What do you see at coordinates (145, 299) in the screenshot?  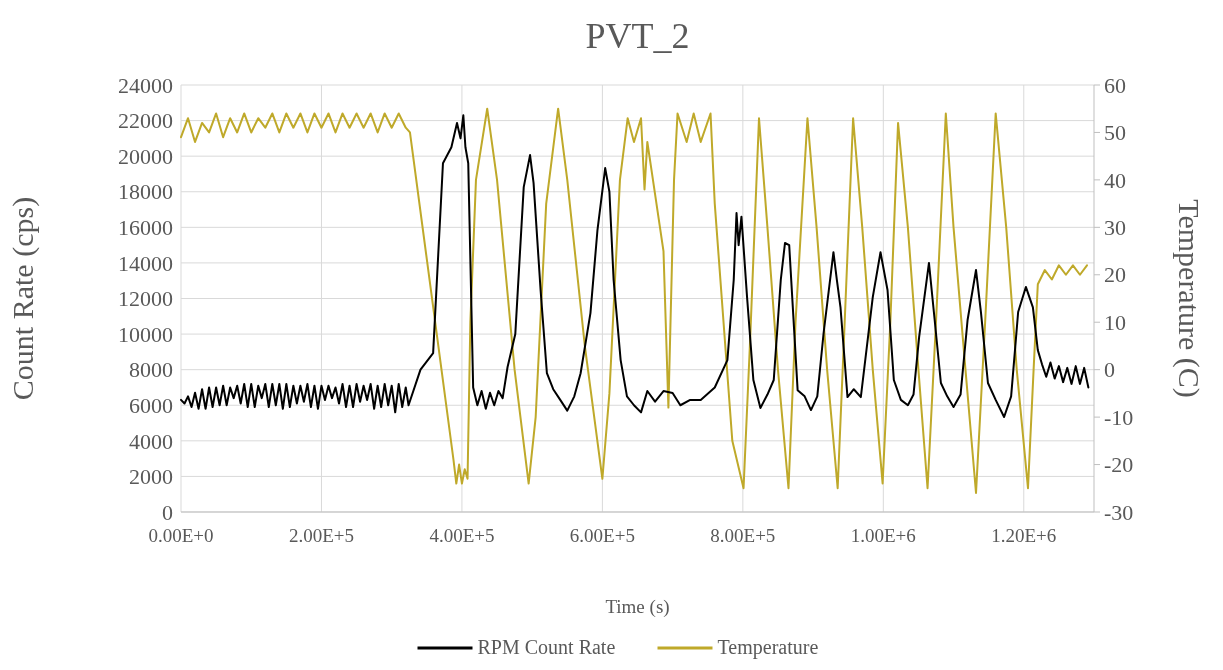 I see `y-tick-label: 12000` at bounding box center [145, 299].